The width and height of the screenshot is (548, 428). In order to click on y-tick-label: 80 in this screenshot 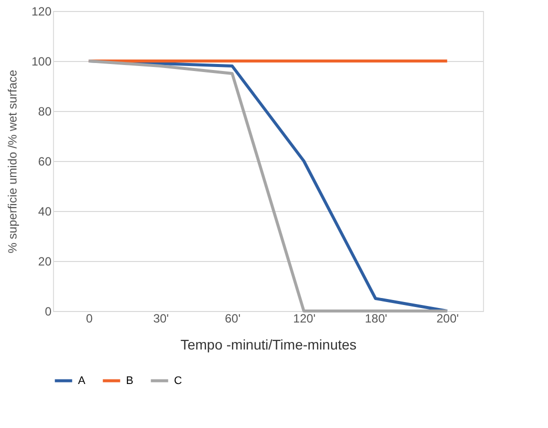, I will do `click(45, 111)`.